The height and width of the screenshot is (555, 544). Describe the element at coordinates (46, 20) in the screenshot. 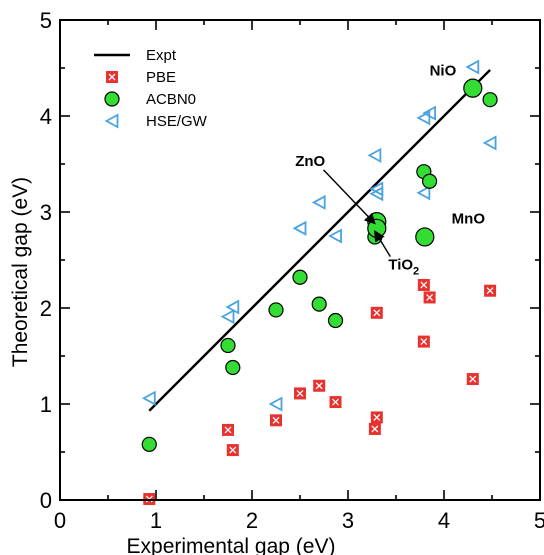

I see `y-tick-label: 5` at that location.